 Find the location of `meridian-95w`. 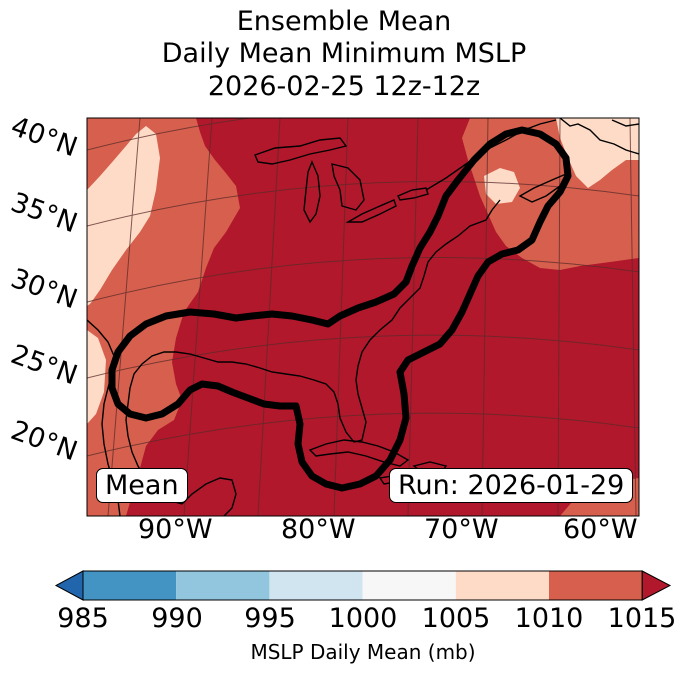

meridian-95w is located at coordinates (124, 317).